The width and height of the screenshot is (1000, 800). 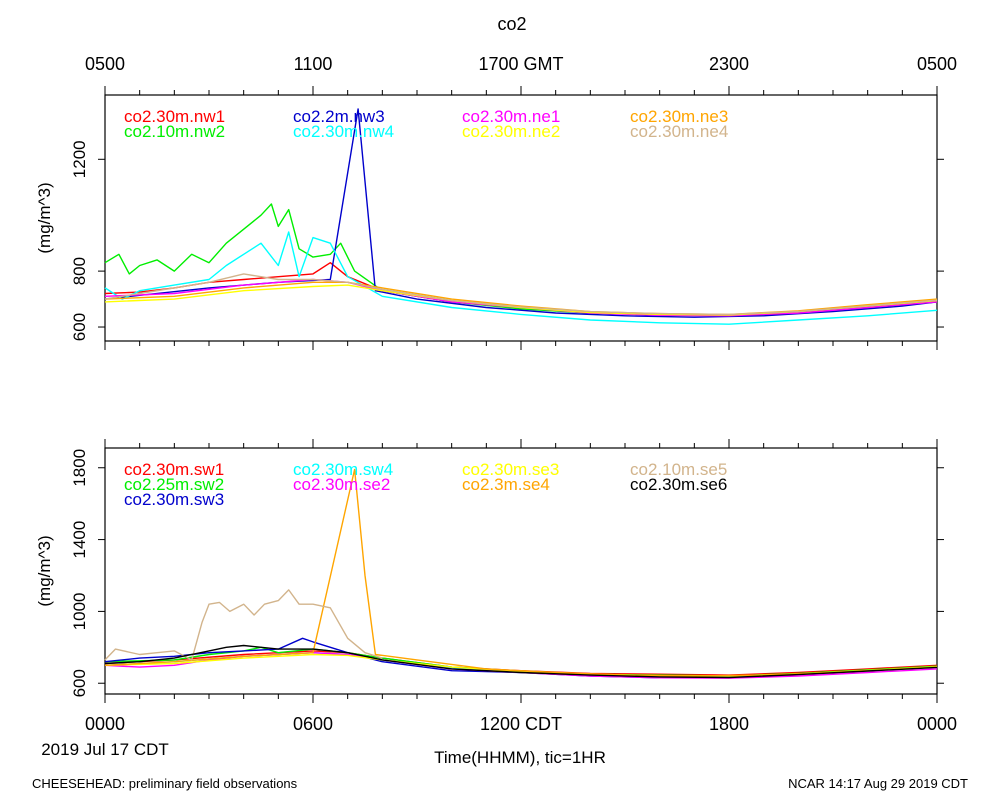 What do you see at coordinates (511, 116) in the screenshot?
I see `legend-entry-co2-30m-ne1: co2.30m.ne1` at bounding box center [511, 116].